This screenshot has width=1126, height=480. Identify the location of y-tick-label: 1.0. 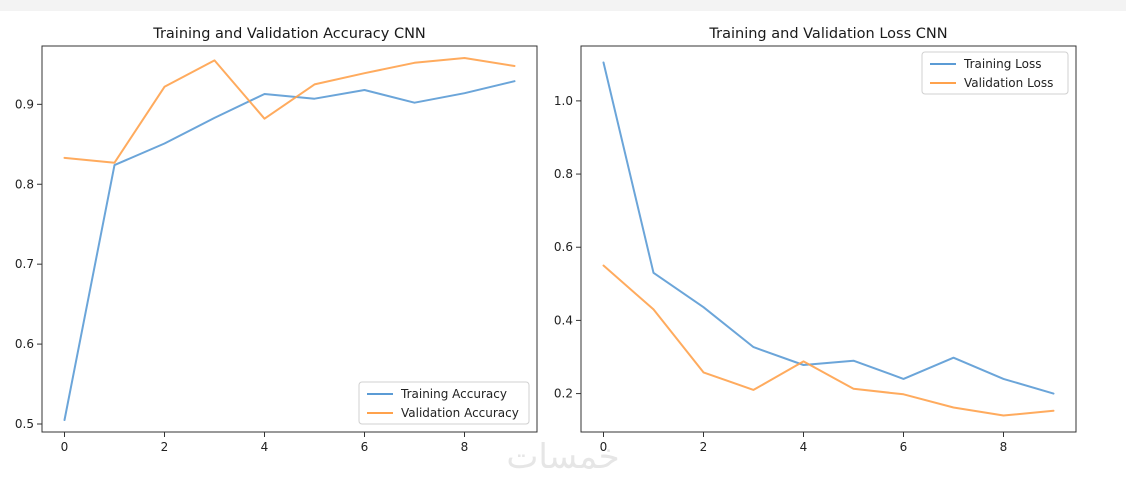
(563, 101).